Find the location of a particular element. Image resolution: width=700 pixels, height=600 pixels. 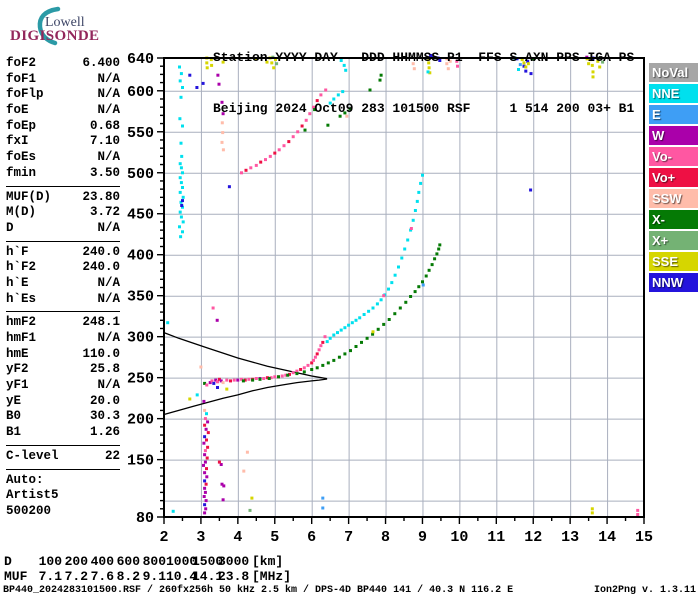

param-row-hes: h`Es N/A is located at coordinates (63, 300).